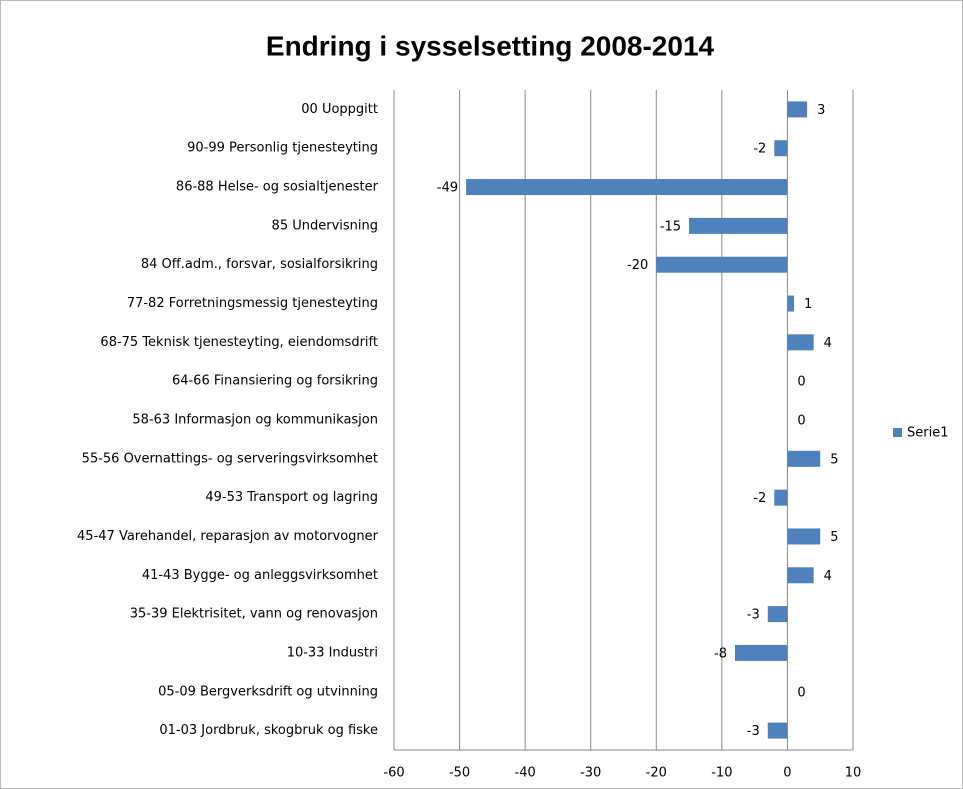  Describe the element at coordinates (254, 614) in the screenshot. I see `y-tick-label: 35-39 Elektrisitet, vann og renovasjon` at that location.